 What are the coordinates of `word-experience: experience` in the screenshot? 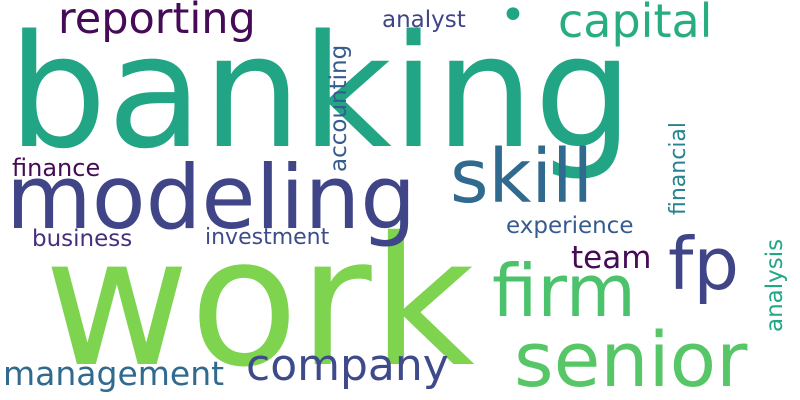 It's located at (570, 226).